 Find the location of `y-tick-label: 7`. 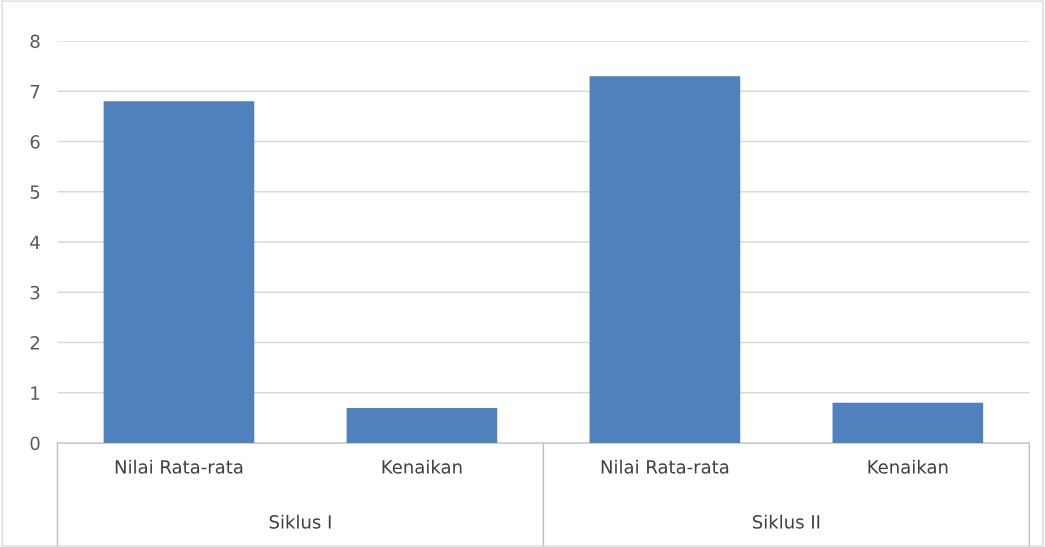

y-tick-label: 7 is located at coordinates (35, 91).